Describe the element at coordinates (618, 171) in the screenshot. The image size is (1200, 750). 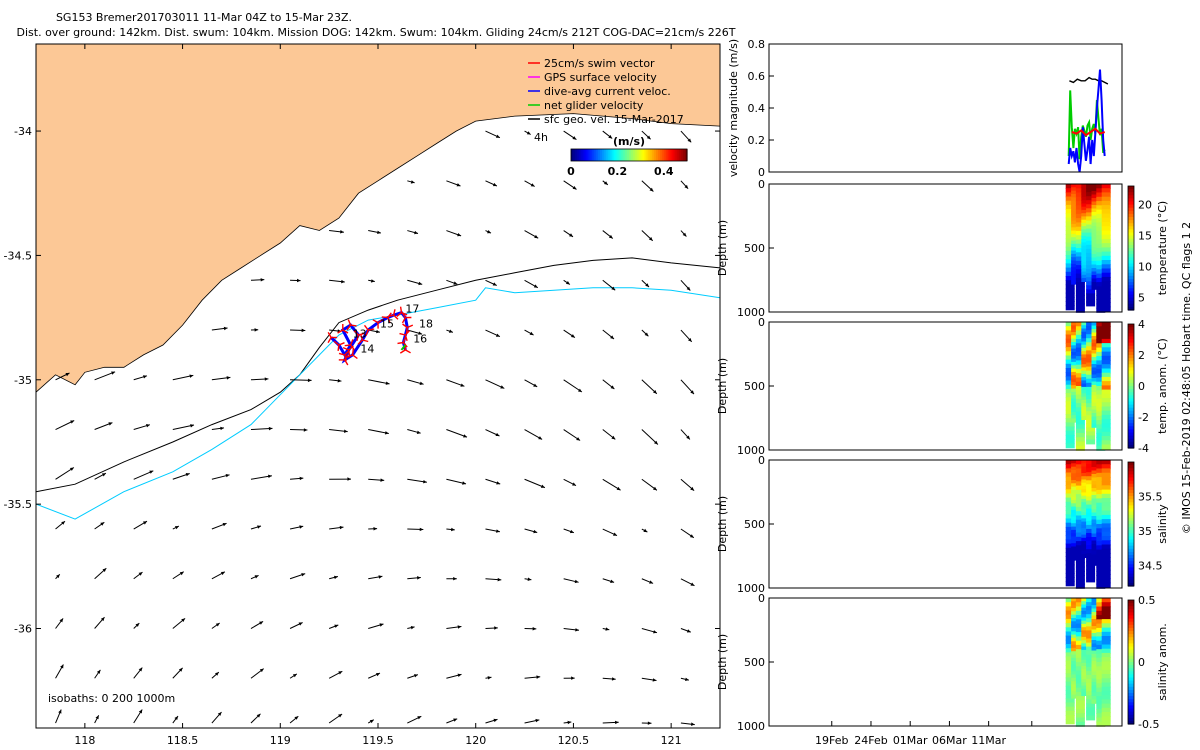
I see `colorbar-tick-label: 0.2` at that location.